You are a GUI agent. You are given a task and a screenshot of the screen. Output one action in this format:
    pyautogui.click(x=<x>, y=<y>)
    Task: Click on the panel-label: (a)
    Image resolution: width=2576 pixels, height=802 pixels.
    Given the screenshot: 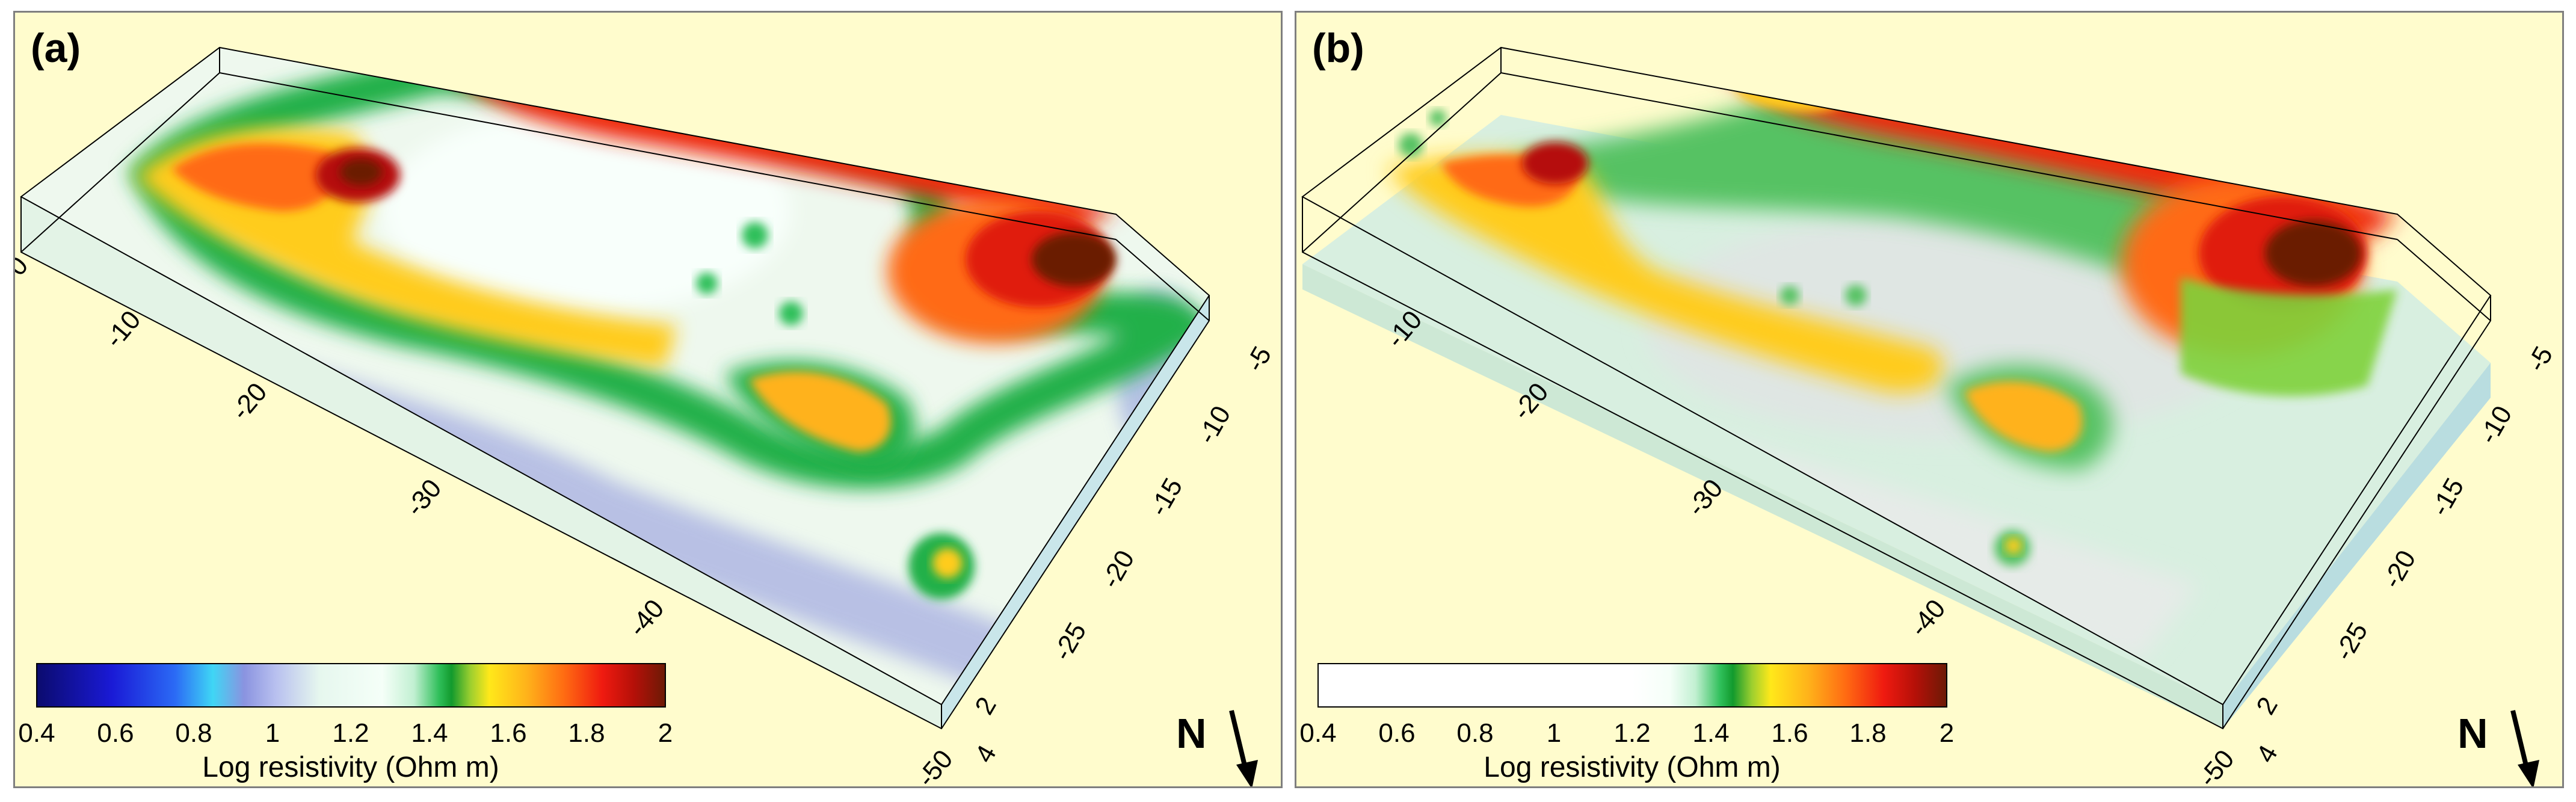 What is the action you would take?
    pyautogui.click(x=56, y=48)
    